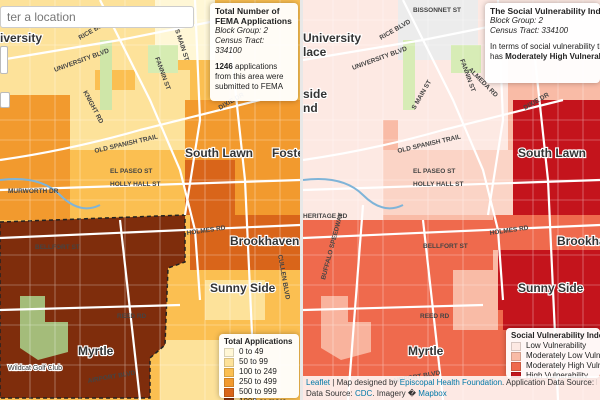 This screenshot has height=400, width=600. I want to click on neighborhood-label-place: lace, so click(315, 52).